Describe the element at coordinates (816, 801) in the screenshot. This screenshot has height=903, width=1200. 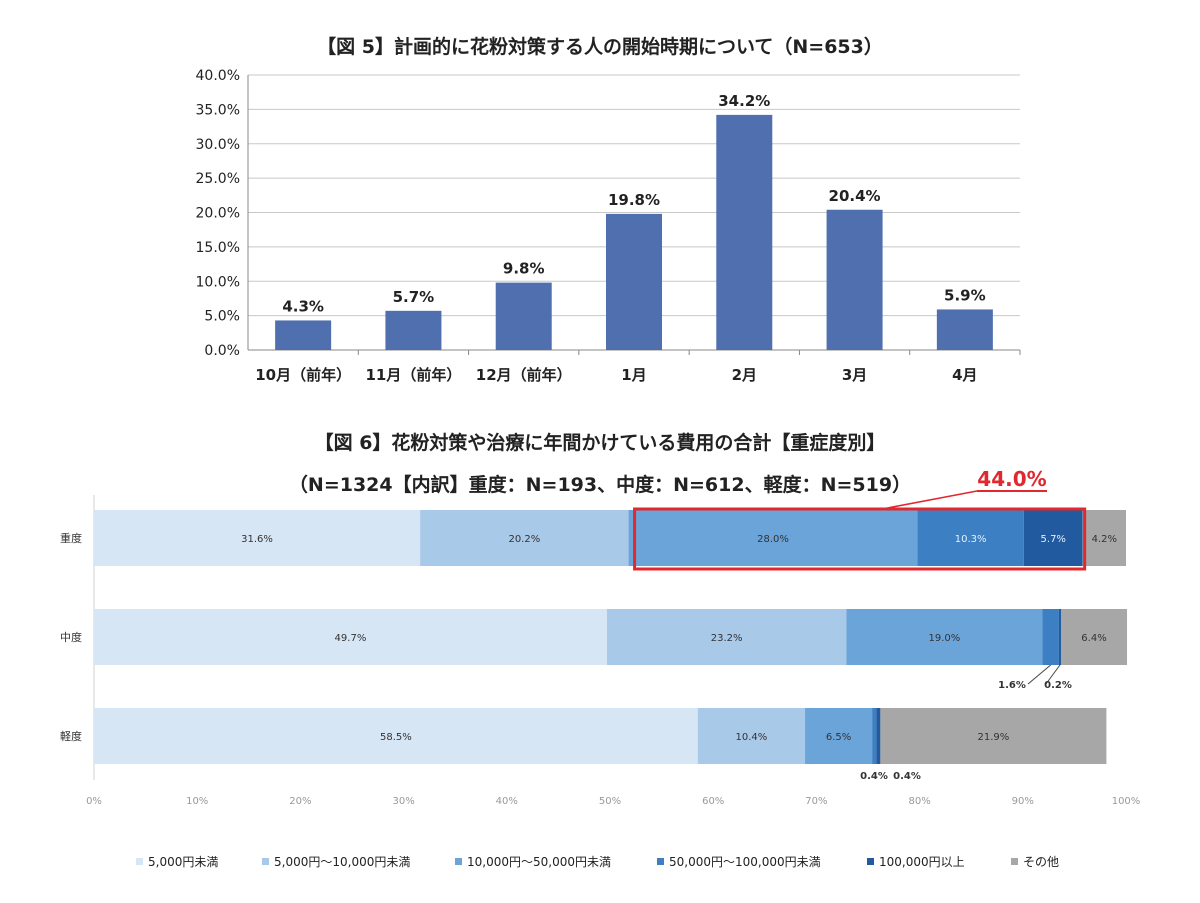
I see `x-tick-label: 70%` at that location.